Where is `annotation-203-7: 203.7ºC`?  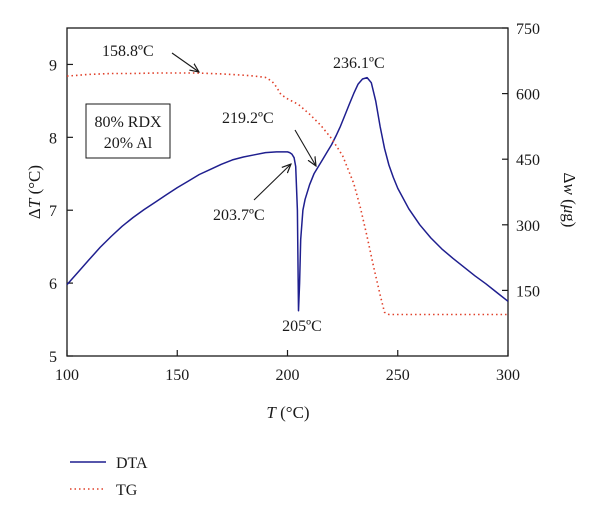 annotation-203-7: 203.7ºC is located at coordinates (239, 215).